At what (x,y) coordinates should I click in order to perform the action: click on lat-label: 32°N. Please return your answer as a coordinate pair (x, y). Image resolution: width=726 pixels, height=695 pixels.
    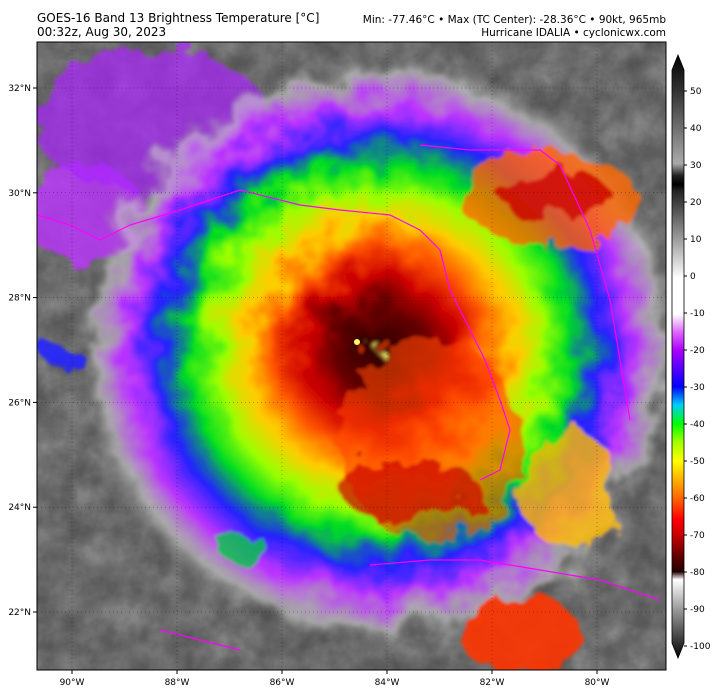
    Looking at the image, I should click on (19, 89).